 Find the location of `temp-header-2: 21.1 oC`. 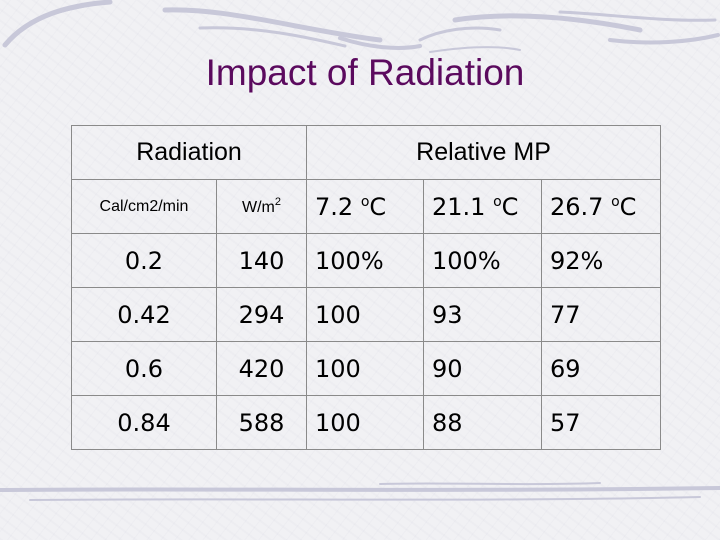

temp-header-2: 21.1 oC is located at coordinates (483, 206).